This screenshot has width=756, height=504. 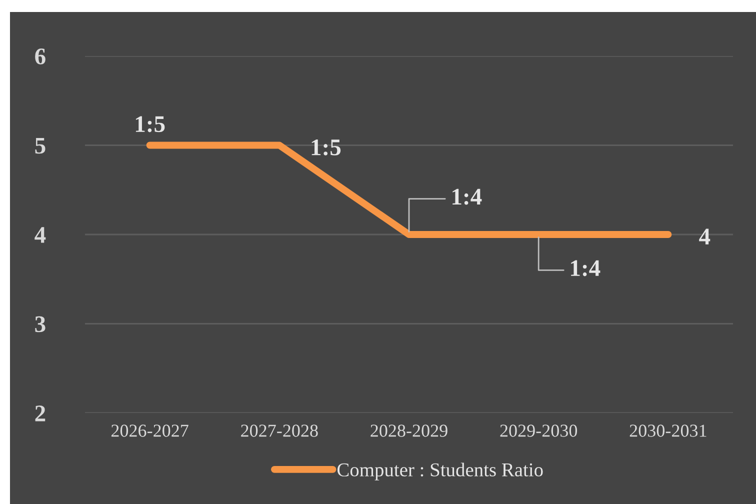 What do you see at coordinates (149, 430) in the screenshot?
I see `x-tick-label: 2026-2027` at bounding box center [149, 430].